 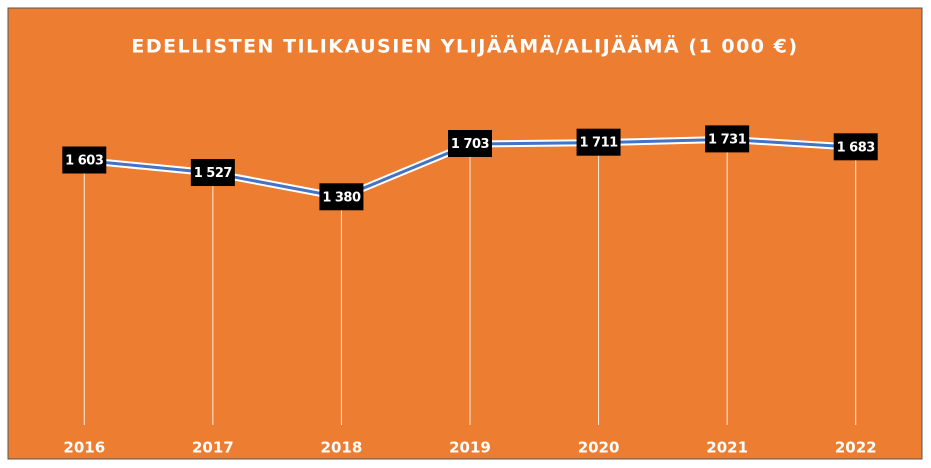 What do you see at coordinates (213, 448) in the screenshot?
I see `x-tick-label: 2017` at bounding box center [213, 448].